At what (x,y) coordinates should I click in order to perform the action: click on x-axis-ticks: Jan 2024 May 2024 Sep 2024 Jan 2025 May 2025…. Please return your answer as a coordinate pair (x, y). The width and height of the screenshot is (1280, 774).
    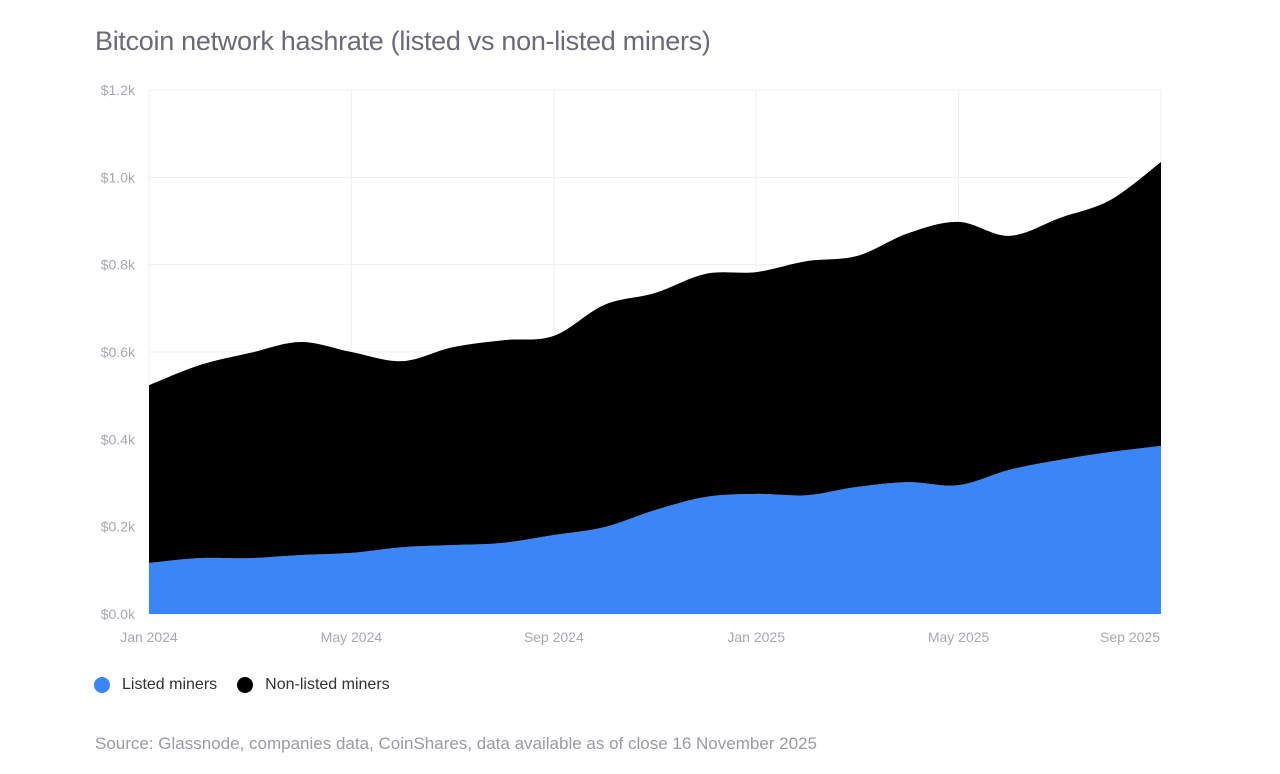
    Looking at the image, I should click on (640, 637).